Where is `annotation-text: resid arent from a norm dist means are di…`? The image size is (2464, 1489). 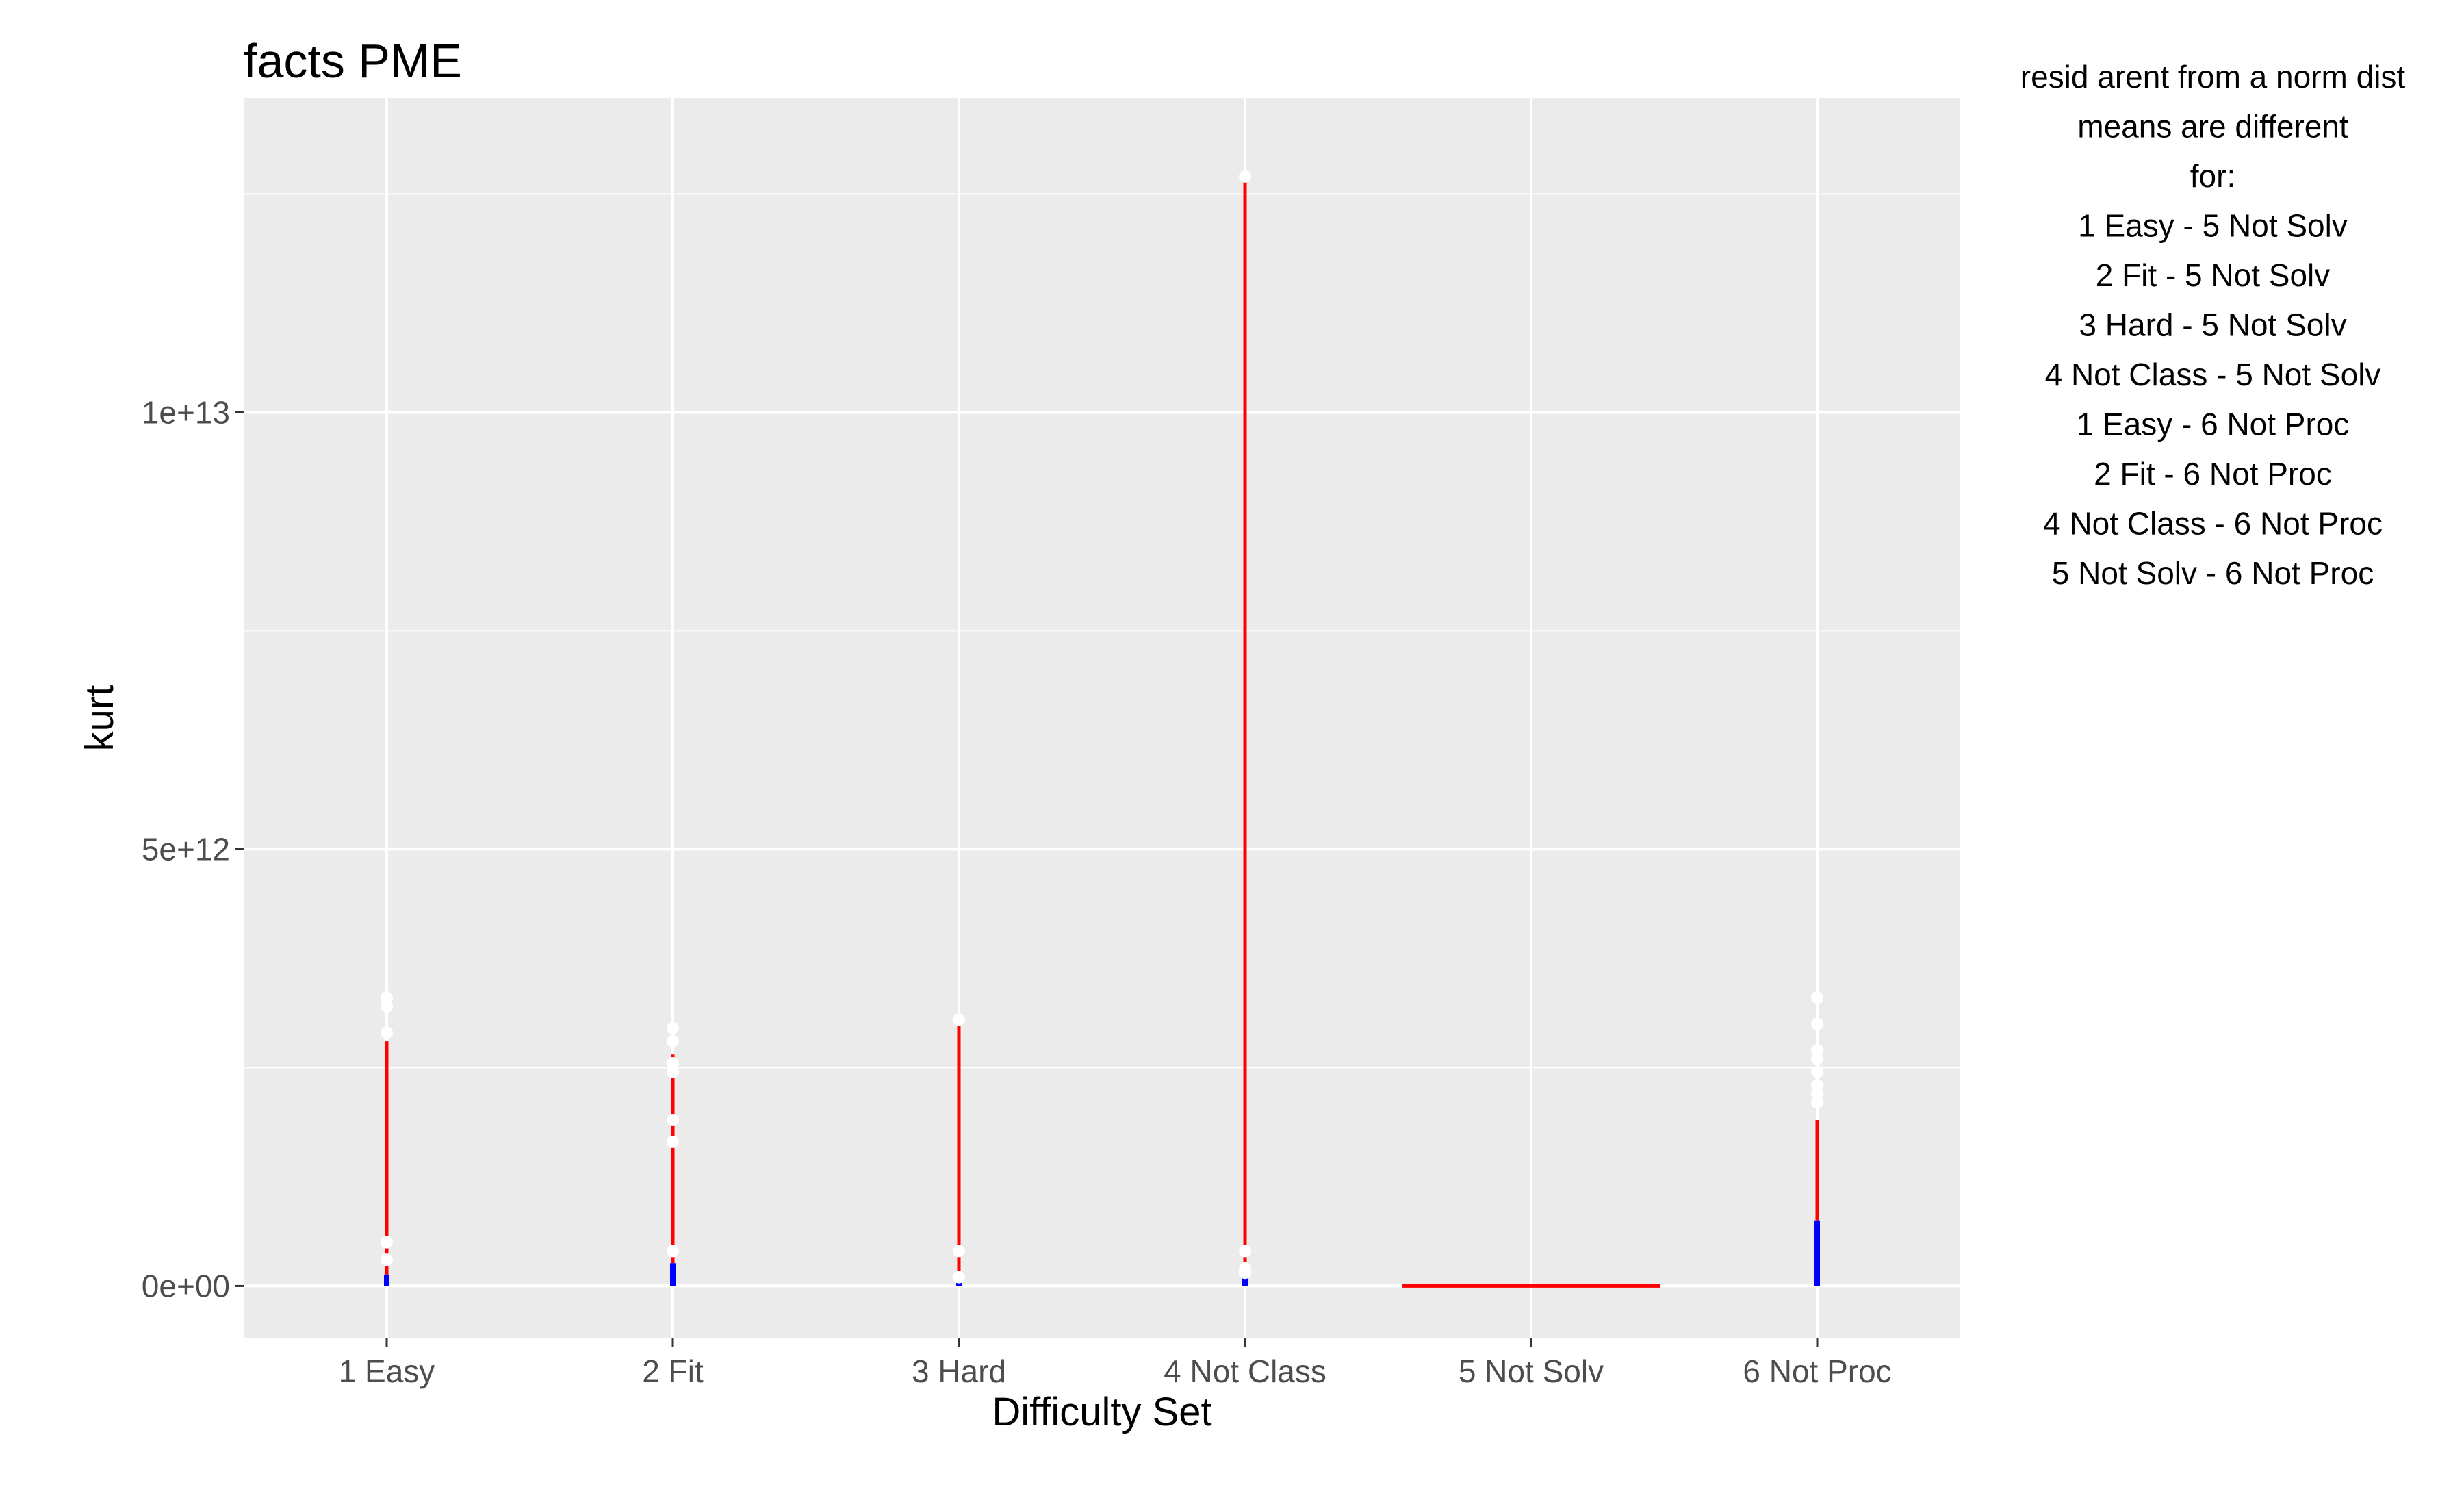
annotation-text: resid arent from a norm dist means are di… is located at coordinates (2213, 325).